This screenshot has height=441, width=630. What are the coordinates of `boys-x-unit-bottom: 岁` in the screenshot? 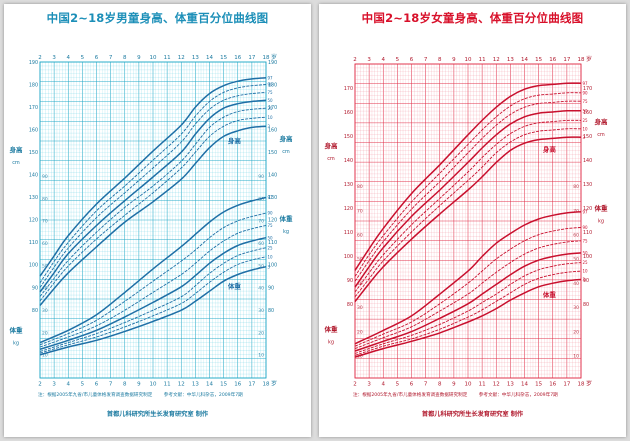 It's located at (274, 384).